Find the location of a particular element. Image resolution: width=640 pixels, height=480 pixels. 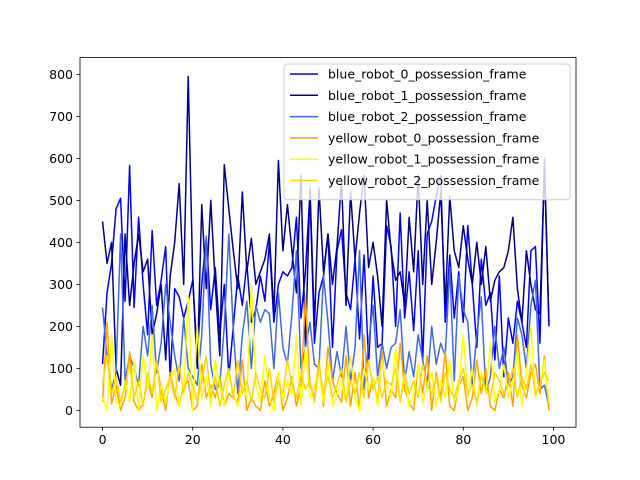

x-tick-label: 60 is located at coordinates (373, 439).